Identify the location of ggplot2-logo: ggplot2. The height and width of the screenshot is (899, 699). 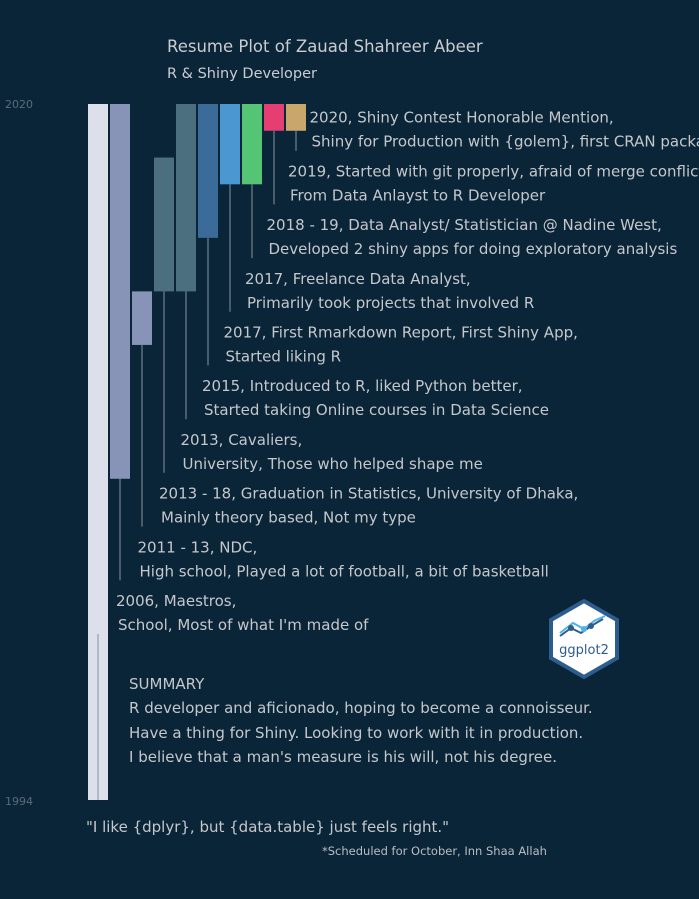
(584, 639).